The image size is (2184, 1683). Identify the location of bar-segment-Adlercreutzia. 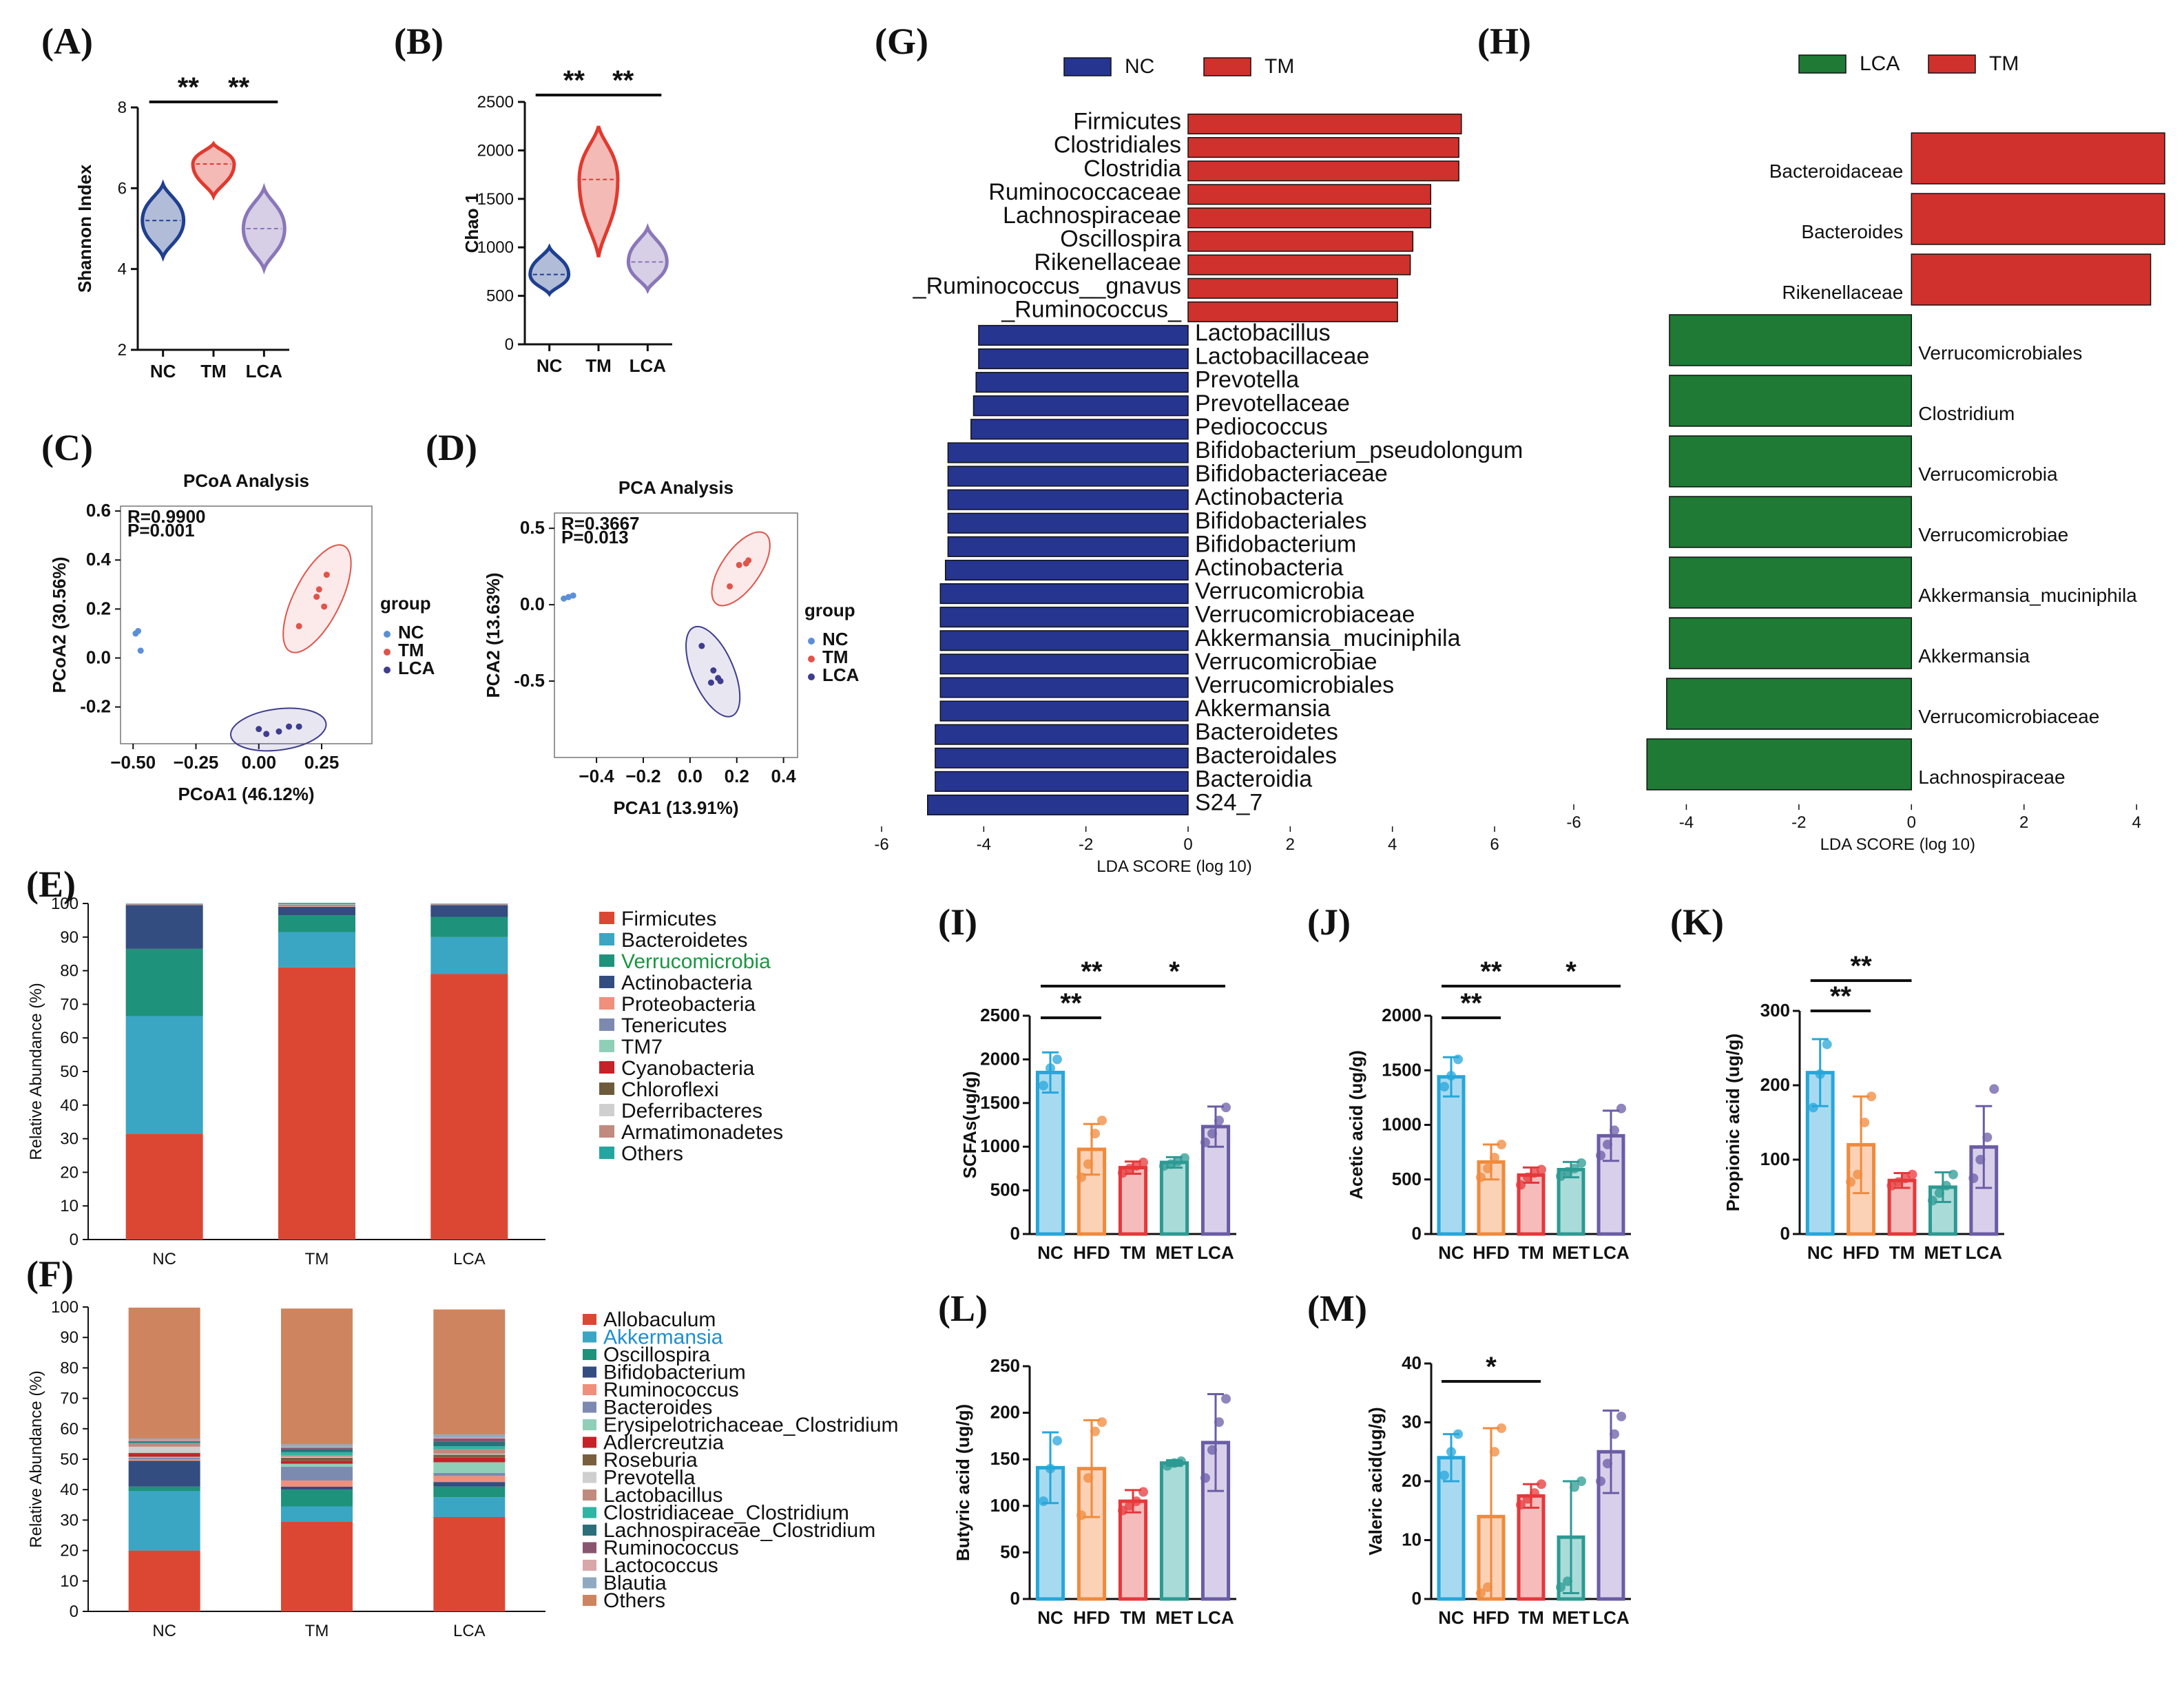
(164, 1455).